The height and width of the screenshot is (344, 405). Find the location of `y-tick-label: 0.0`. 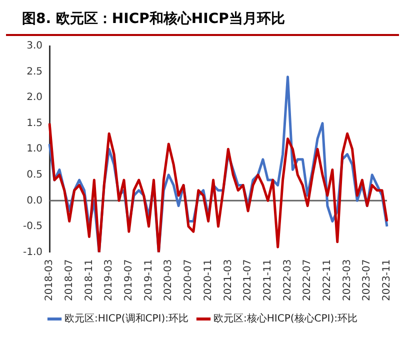

y-tick-label: 0.0 is located at coordinates (34, 200).